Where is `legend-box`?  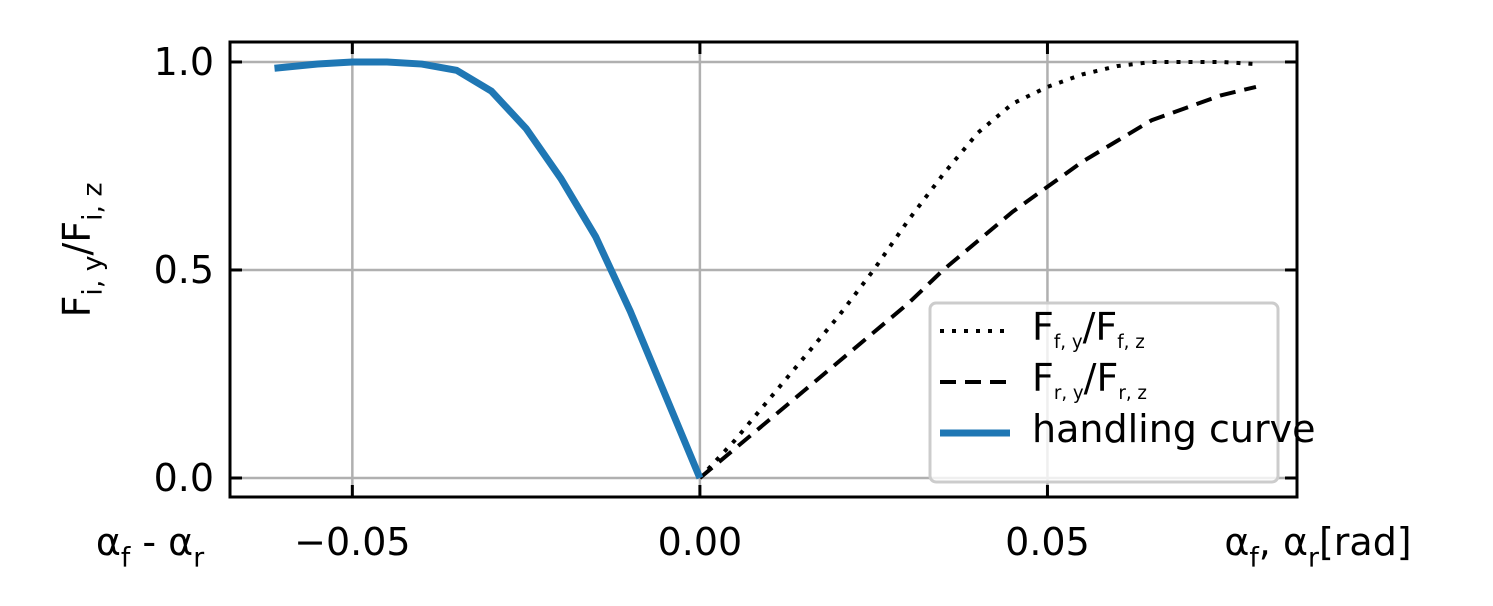
legend-box is located at coordinates (1104, 392).